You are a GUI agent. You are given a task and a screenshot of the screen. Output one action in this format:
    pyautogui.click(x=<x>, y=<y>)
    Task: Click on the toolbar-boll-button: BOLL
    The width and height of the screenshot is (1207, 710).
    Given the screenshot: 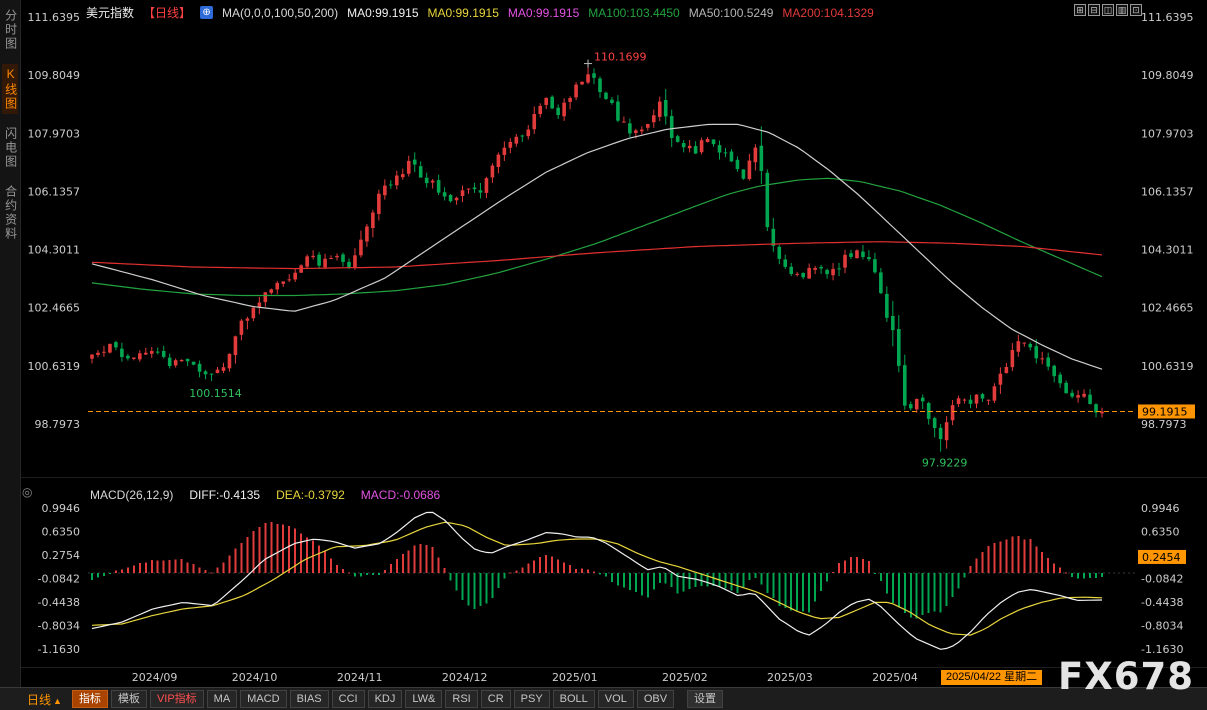 What is the action you would take?
    pyautogui.click(x=573, y=699)
    